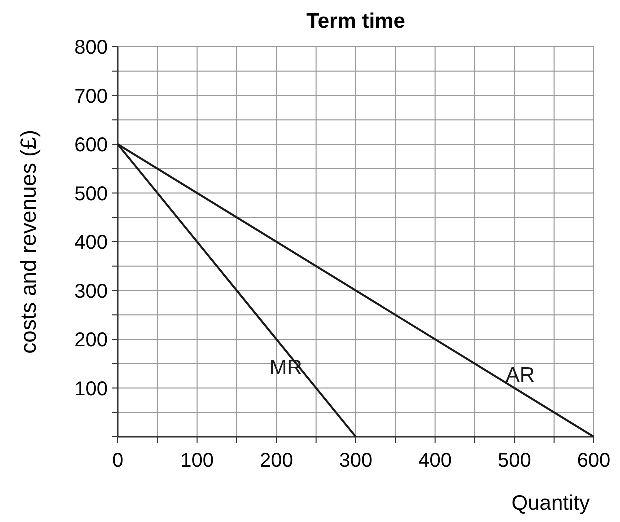 This screenshot has width=620, height=522. I want to click on y-tick-label: 700, so click(91, 97).